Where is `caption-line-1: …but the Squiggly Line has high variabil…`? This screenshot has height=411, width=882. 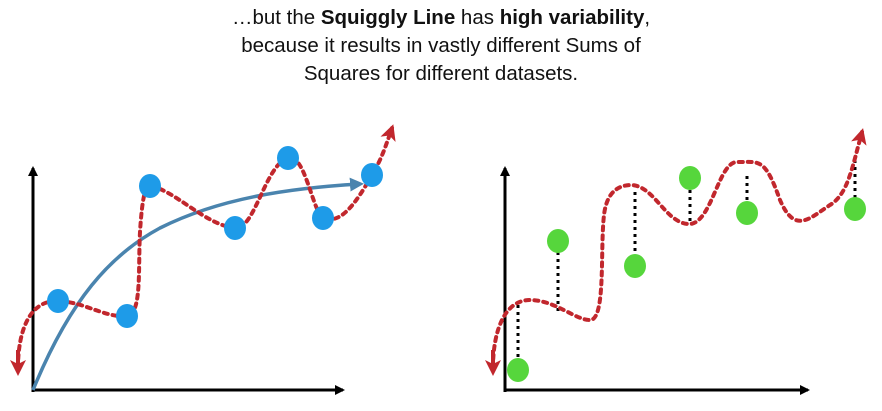
caption-line-1: …but the Squiggly Line has high variabil… is located at coordinates (441, 18).